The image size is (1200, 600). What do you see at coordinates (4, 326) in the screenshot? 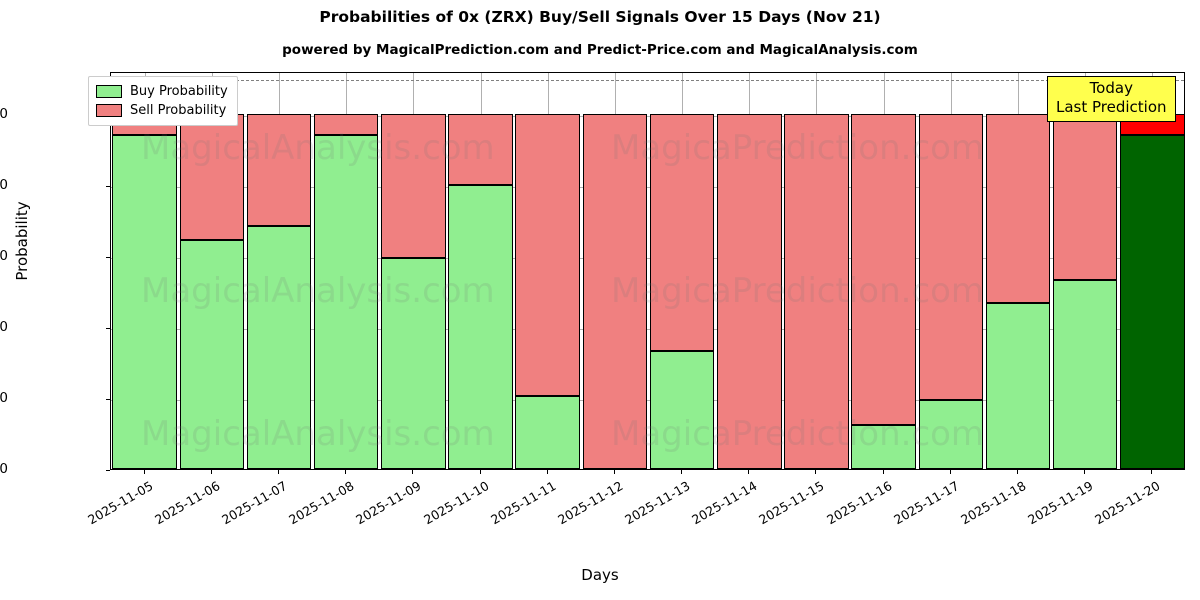
I see `y-axis-tick-label: 40` at bounding box center [4, 326].